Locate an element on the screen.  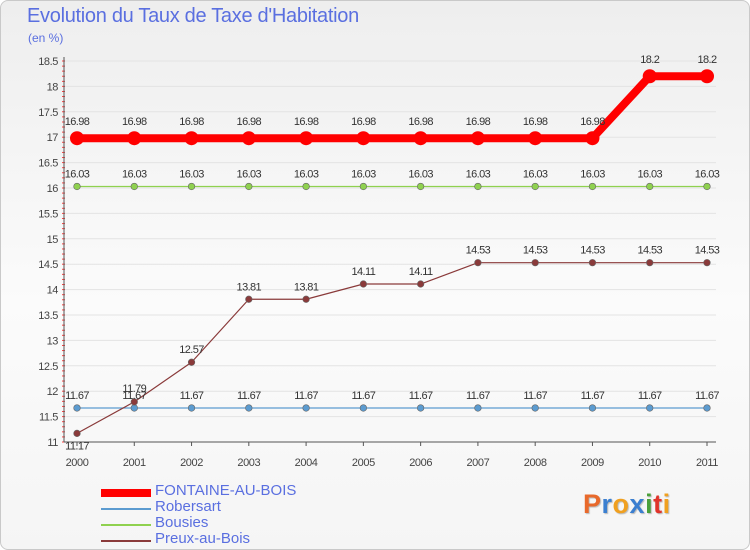
logo-letter: P is located at coordinates (592, 504).